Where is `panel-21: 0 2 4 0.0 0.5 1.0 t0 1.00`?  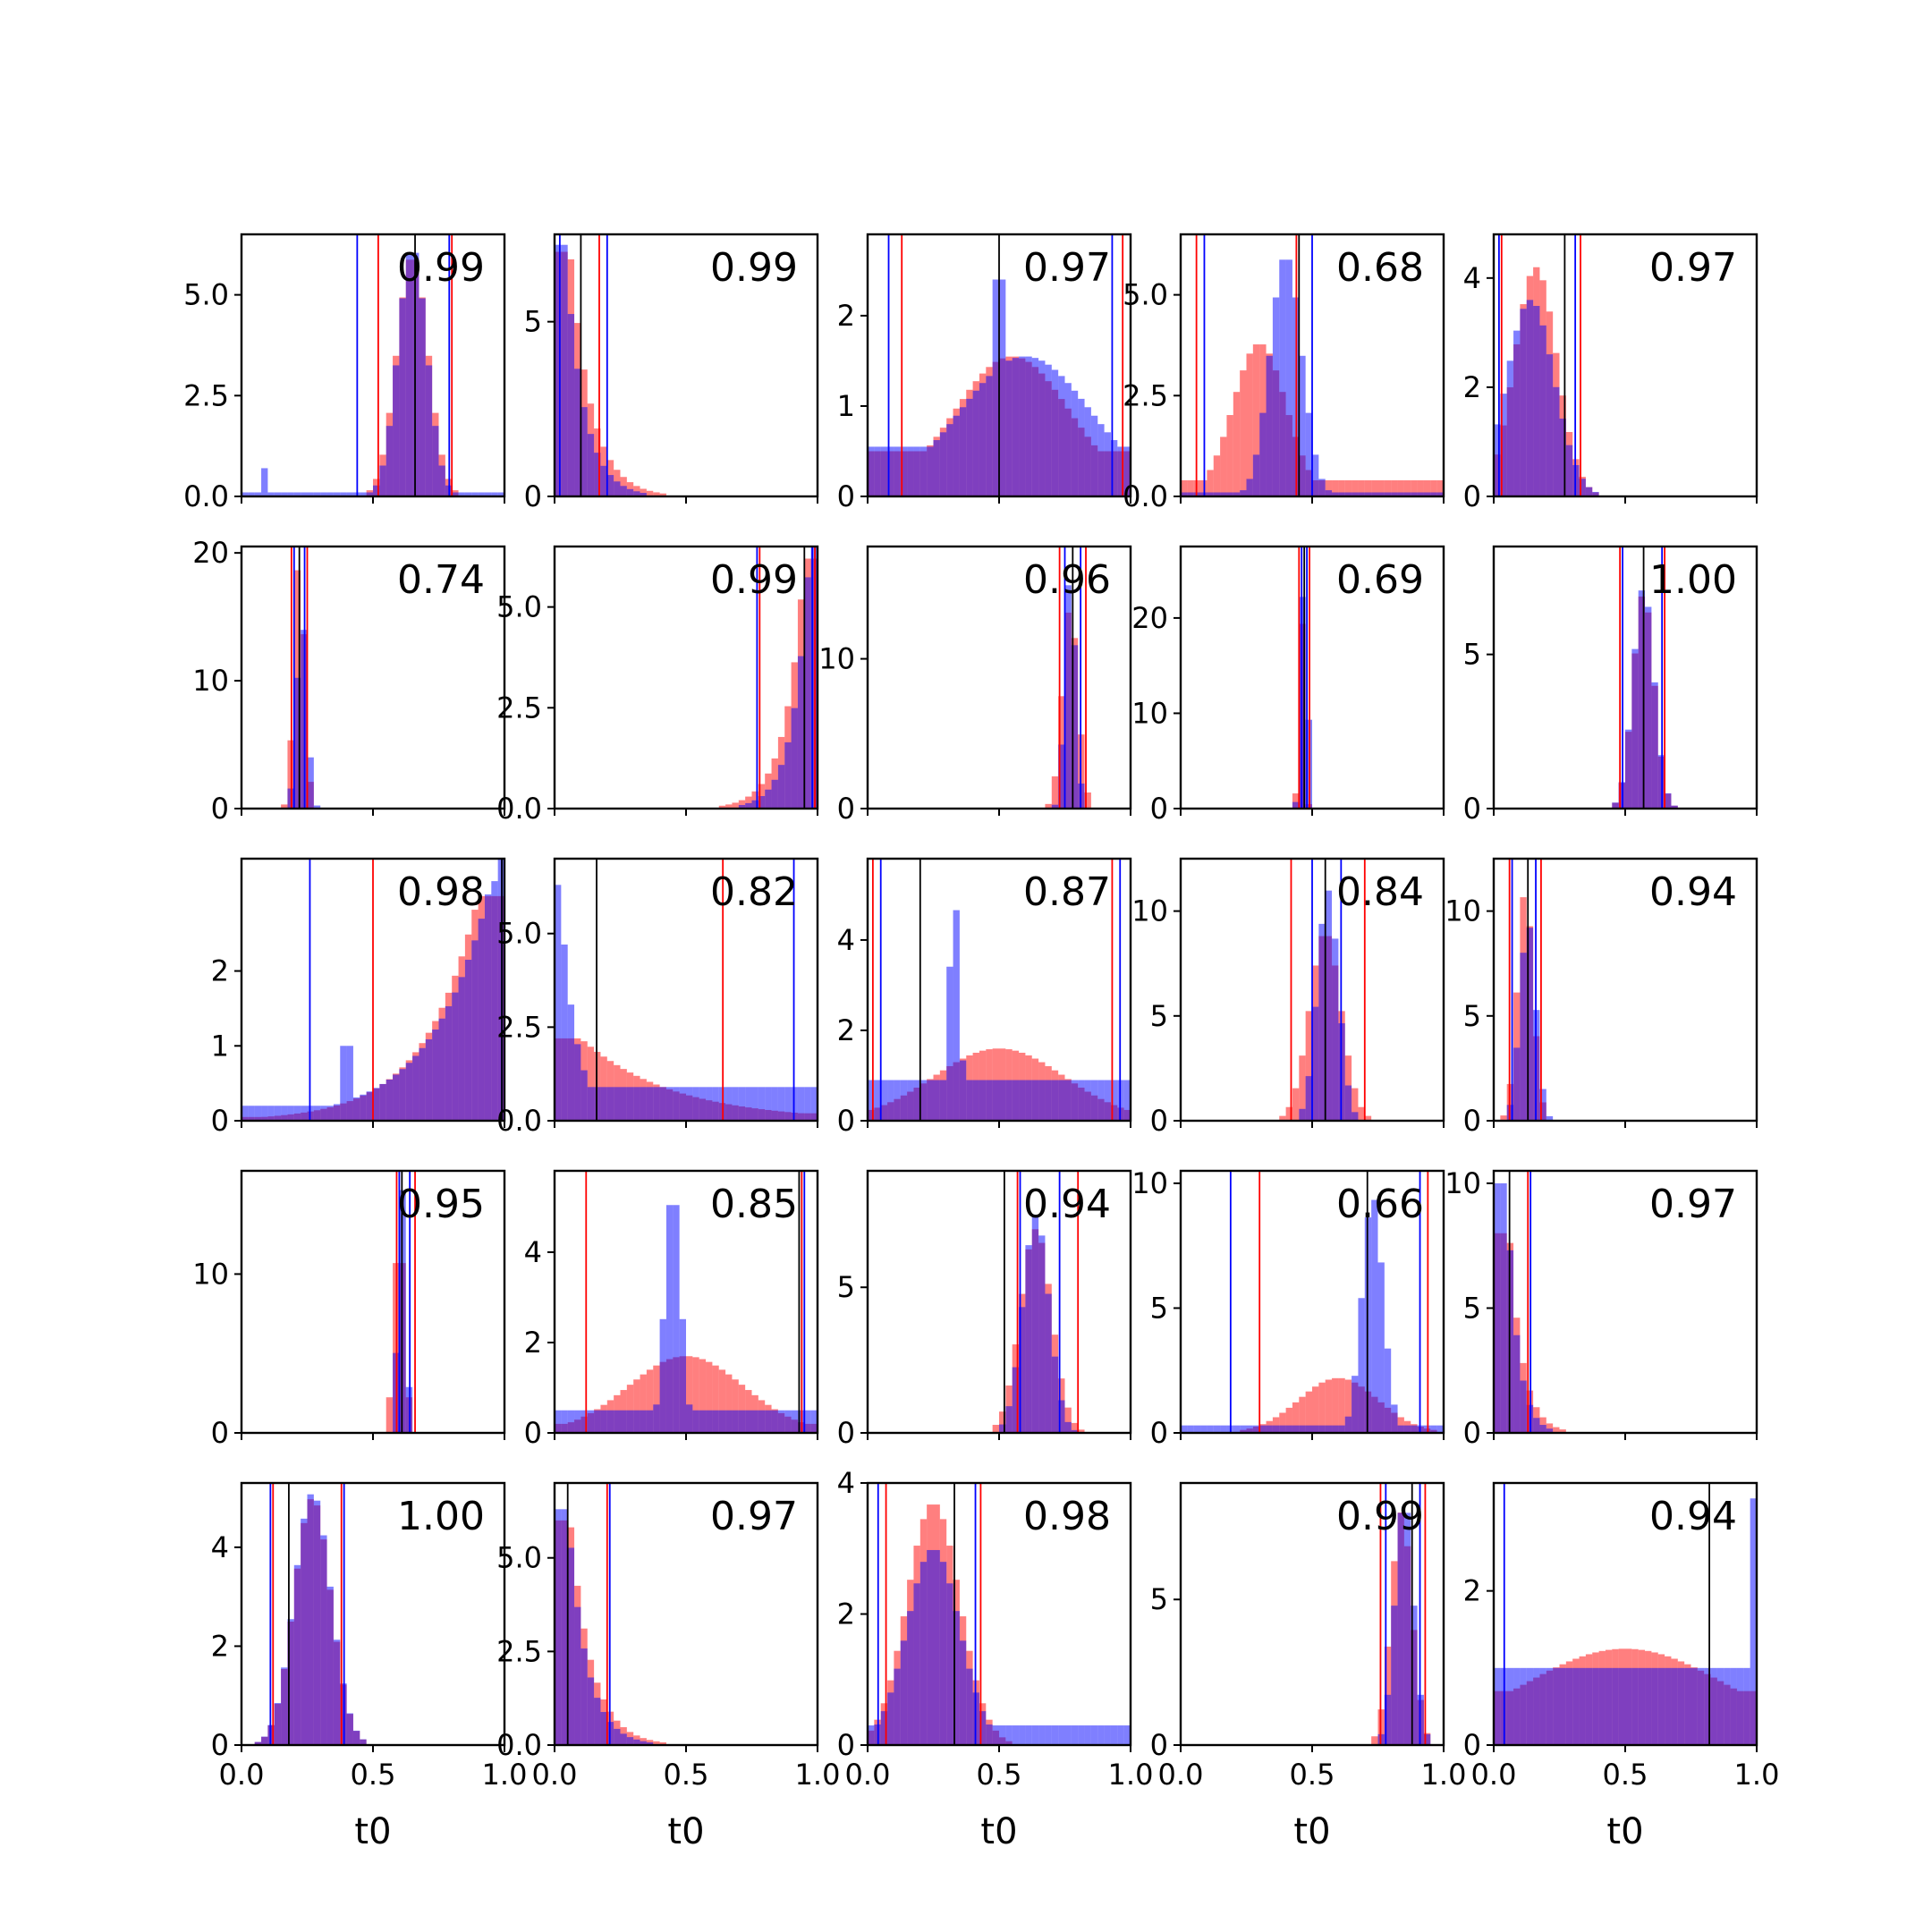
panel-21: 0 2 4 0.0 0.5 1.0 t0 1.00 is located at coordinates (369, 1666).